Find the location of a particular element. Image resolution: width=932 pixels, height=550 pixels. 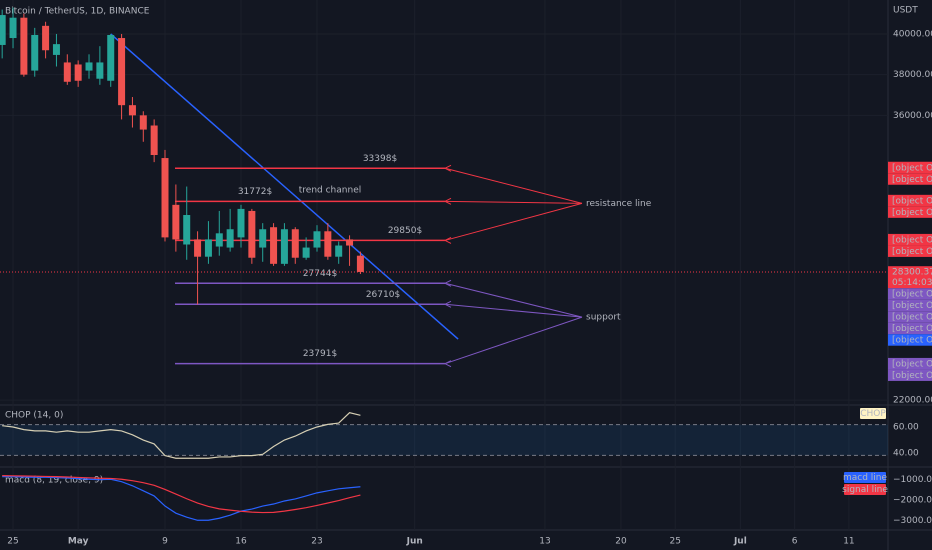

group-label: support is located at coordinates (603, 318).